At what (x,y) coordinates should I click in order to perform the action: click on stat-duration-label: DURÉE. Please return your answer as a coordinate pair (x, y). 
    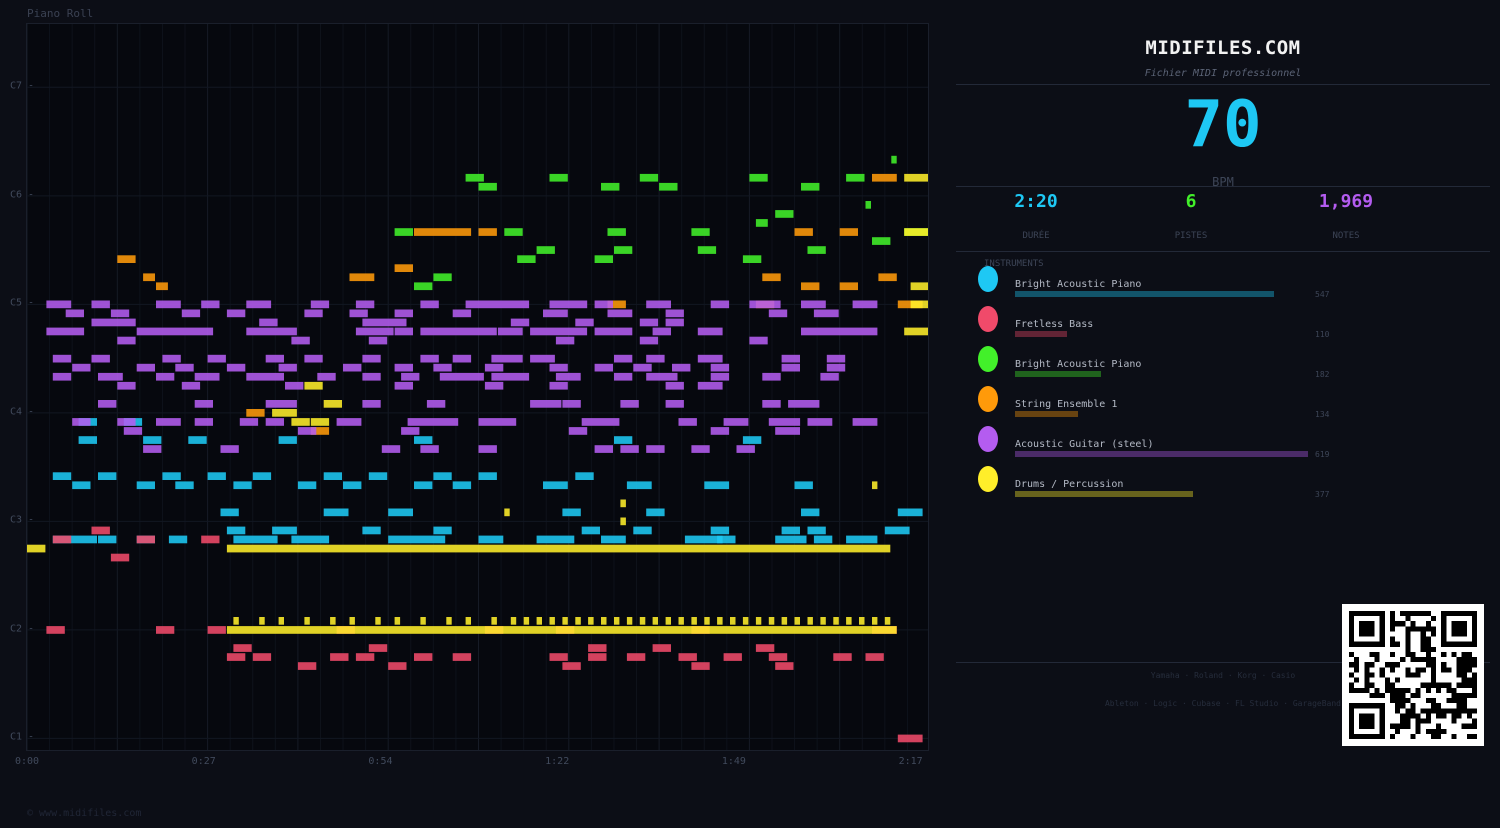
    Looking at the image, I should click on (1036, 236).